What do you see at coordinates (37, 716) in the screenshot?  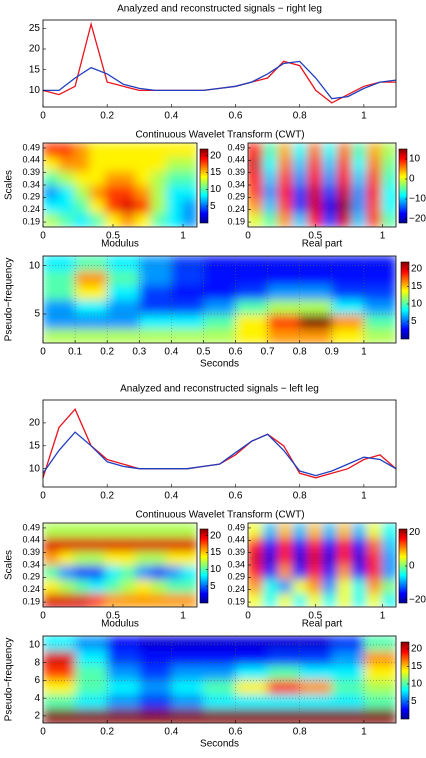 I see `y-tick-label: 2` at bounding box center [37, 716].